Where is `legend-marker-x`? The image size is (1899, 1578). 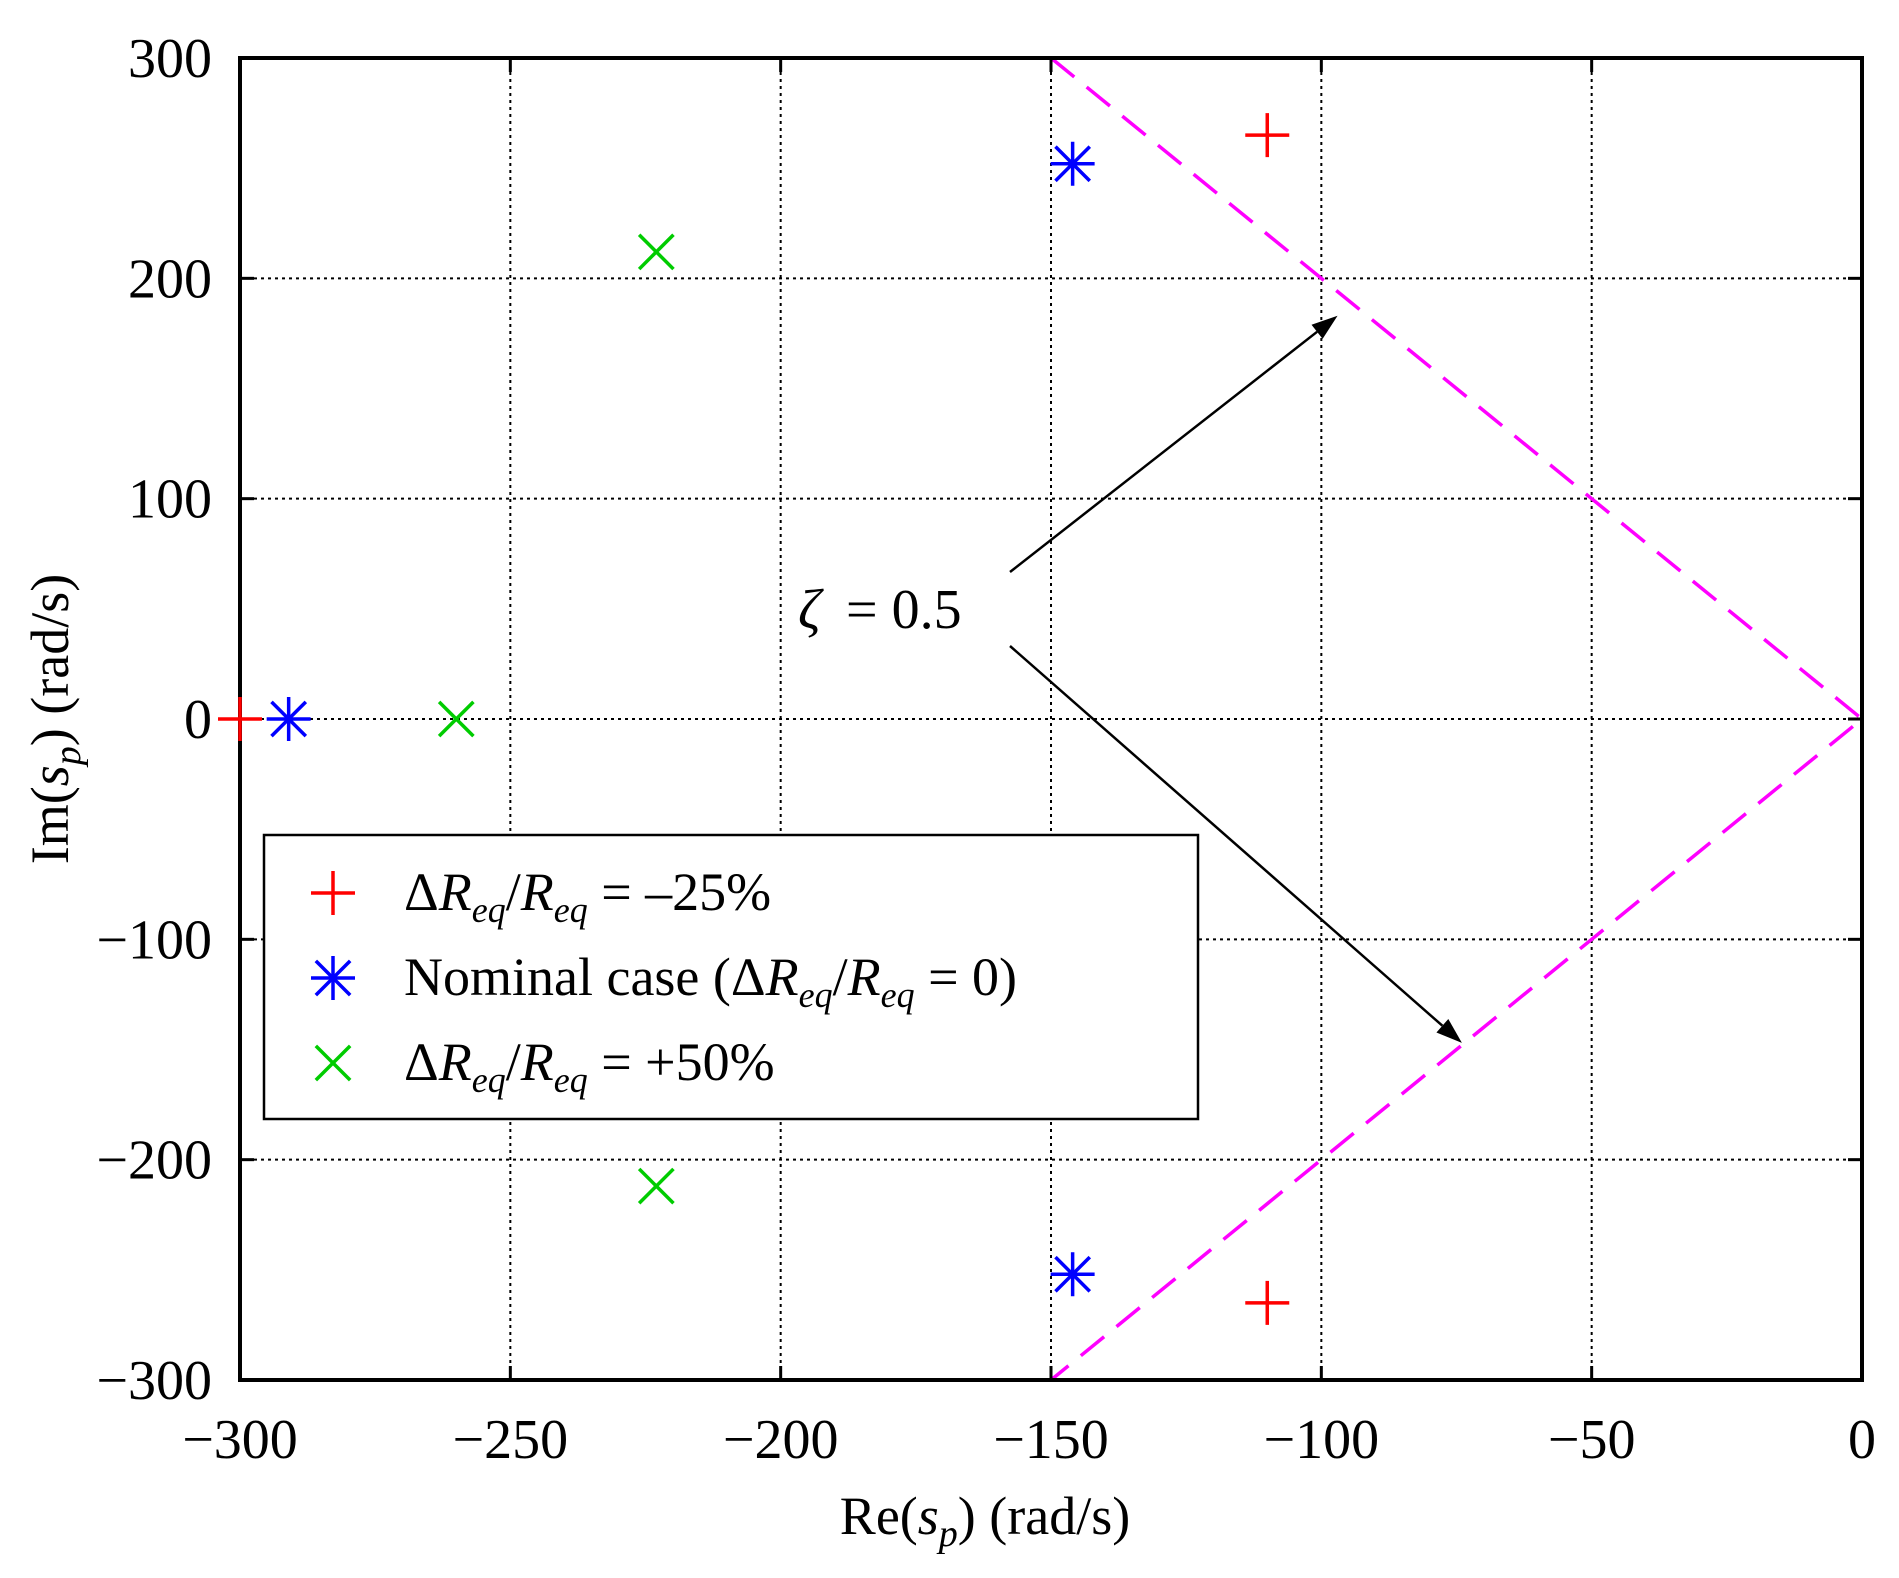 legend-marker-x is located at coordinates (333, 1063).